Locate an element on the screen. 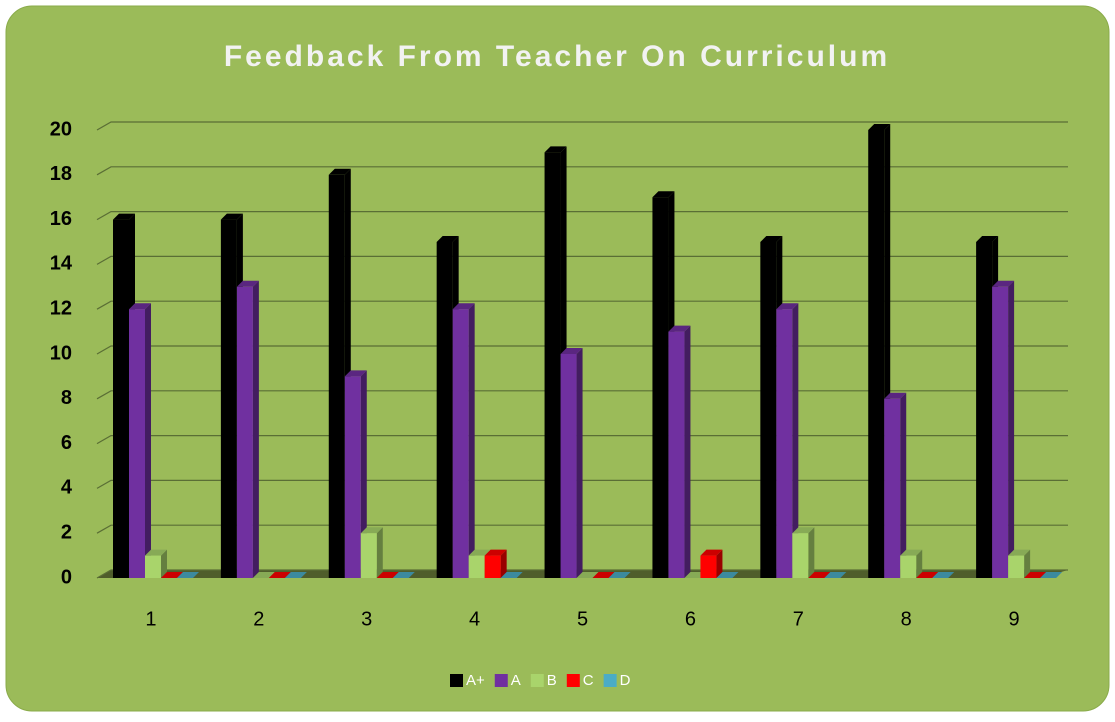 The image size is (1115, 722). y-tick-label: 20 is located at coordinates (61, 129).